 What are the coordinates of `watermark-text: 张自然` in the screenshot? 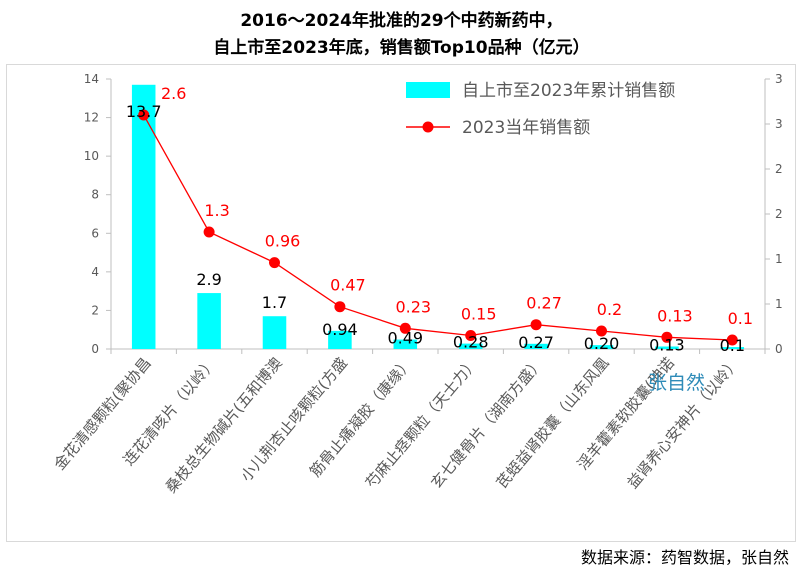 It's located at (677, 383).